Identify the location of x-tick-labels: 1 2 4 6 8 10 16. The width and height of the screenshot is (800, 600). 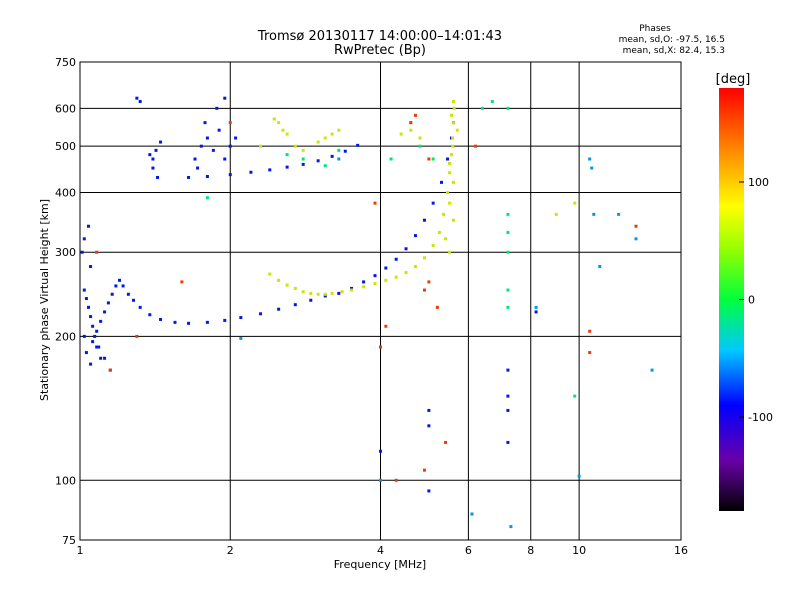
(383, 550).